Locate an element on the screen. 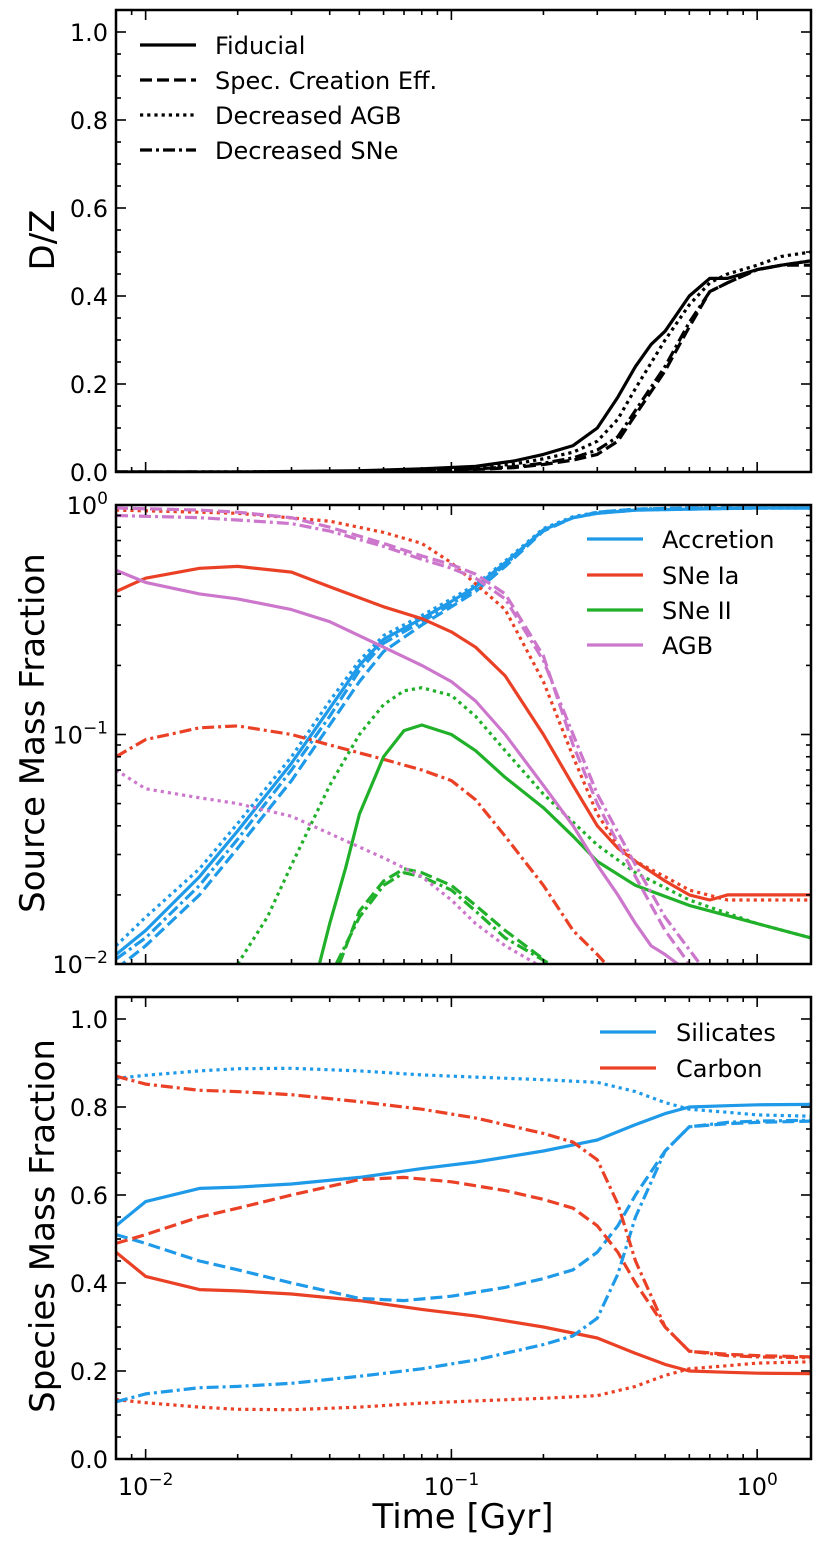  xtick-label: 10⁰ is located at coordinates (756, 1485).